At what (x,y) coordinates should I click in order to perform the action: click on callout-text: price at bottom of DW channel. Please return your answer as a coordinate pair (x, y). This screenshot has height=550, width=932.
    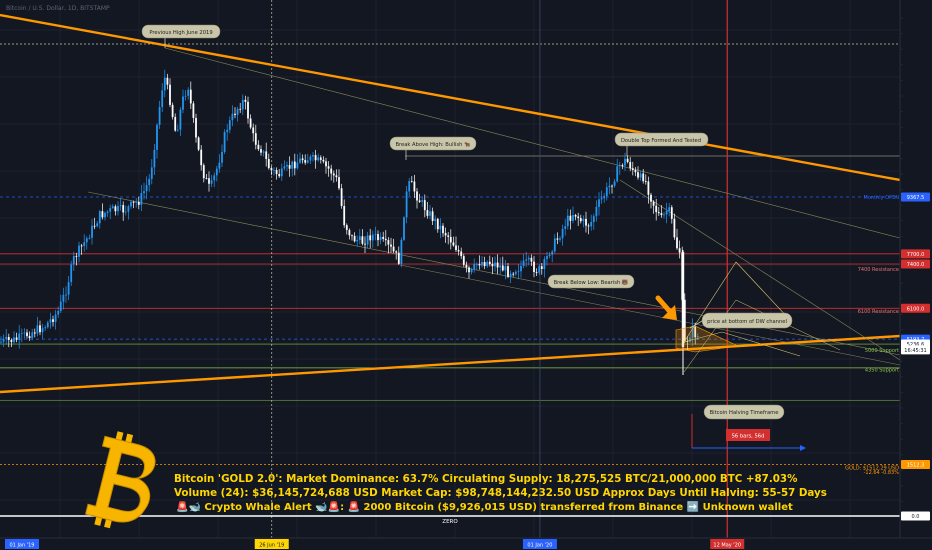
    Looking at the image, I should click on (747, 322).